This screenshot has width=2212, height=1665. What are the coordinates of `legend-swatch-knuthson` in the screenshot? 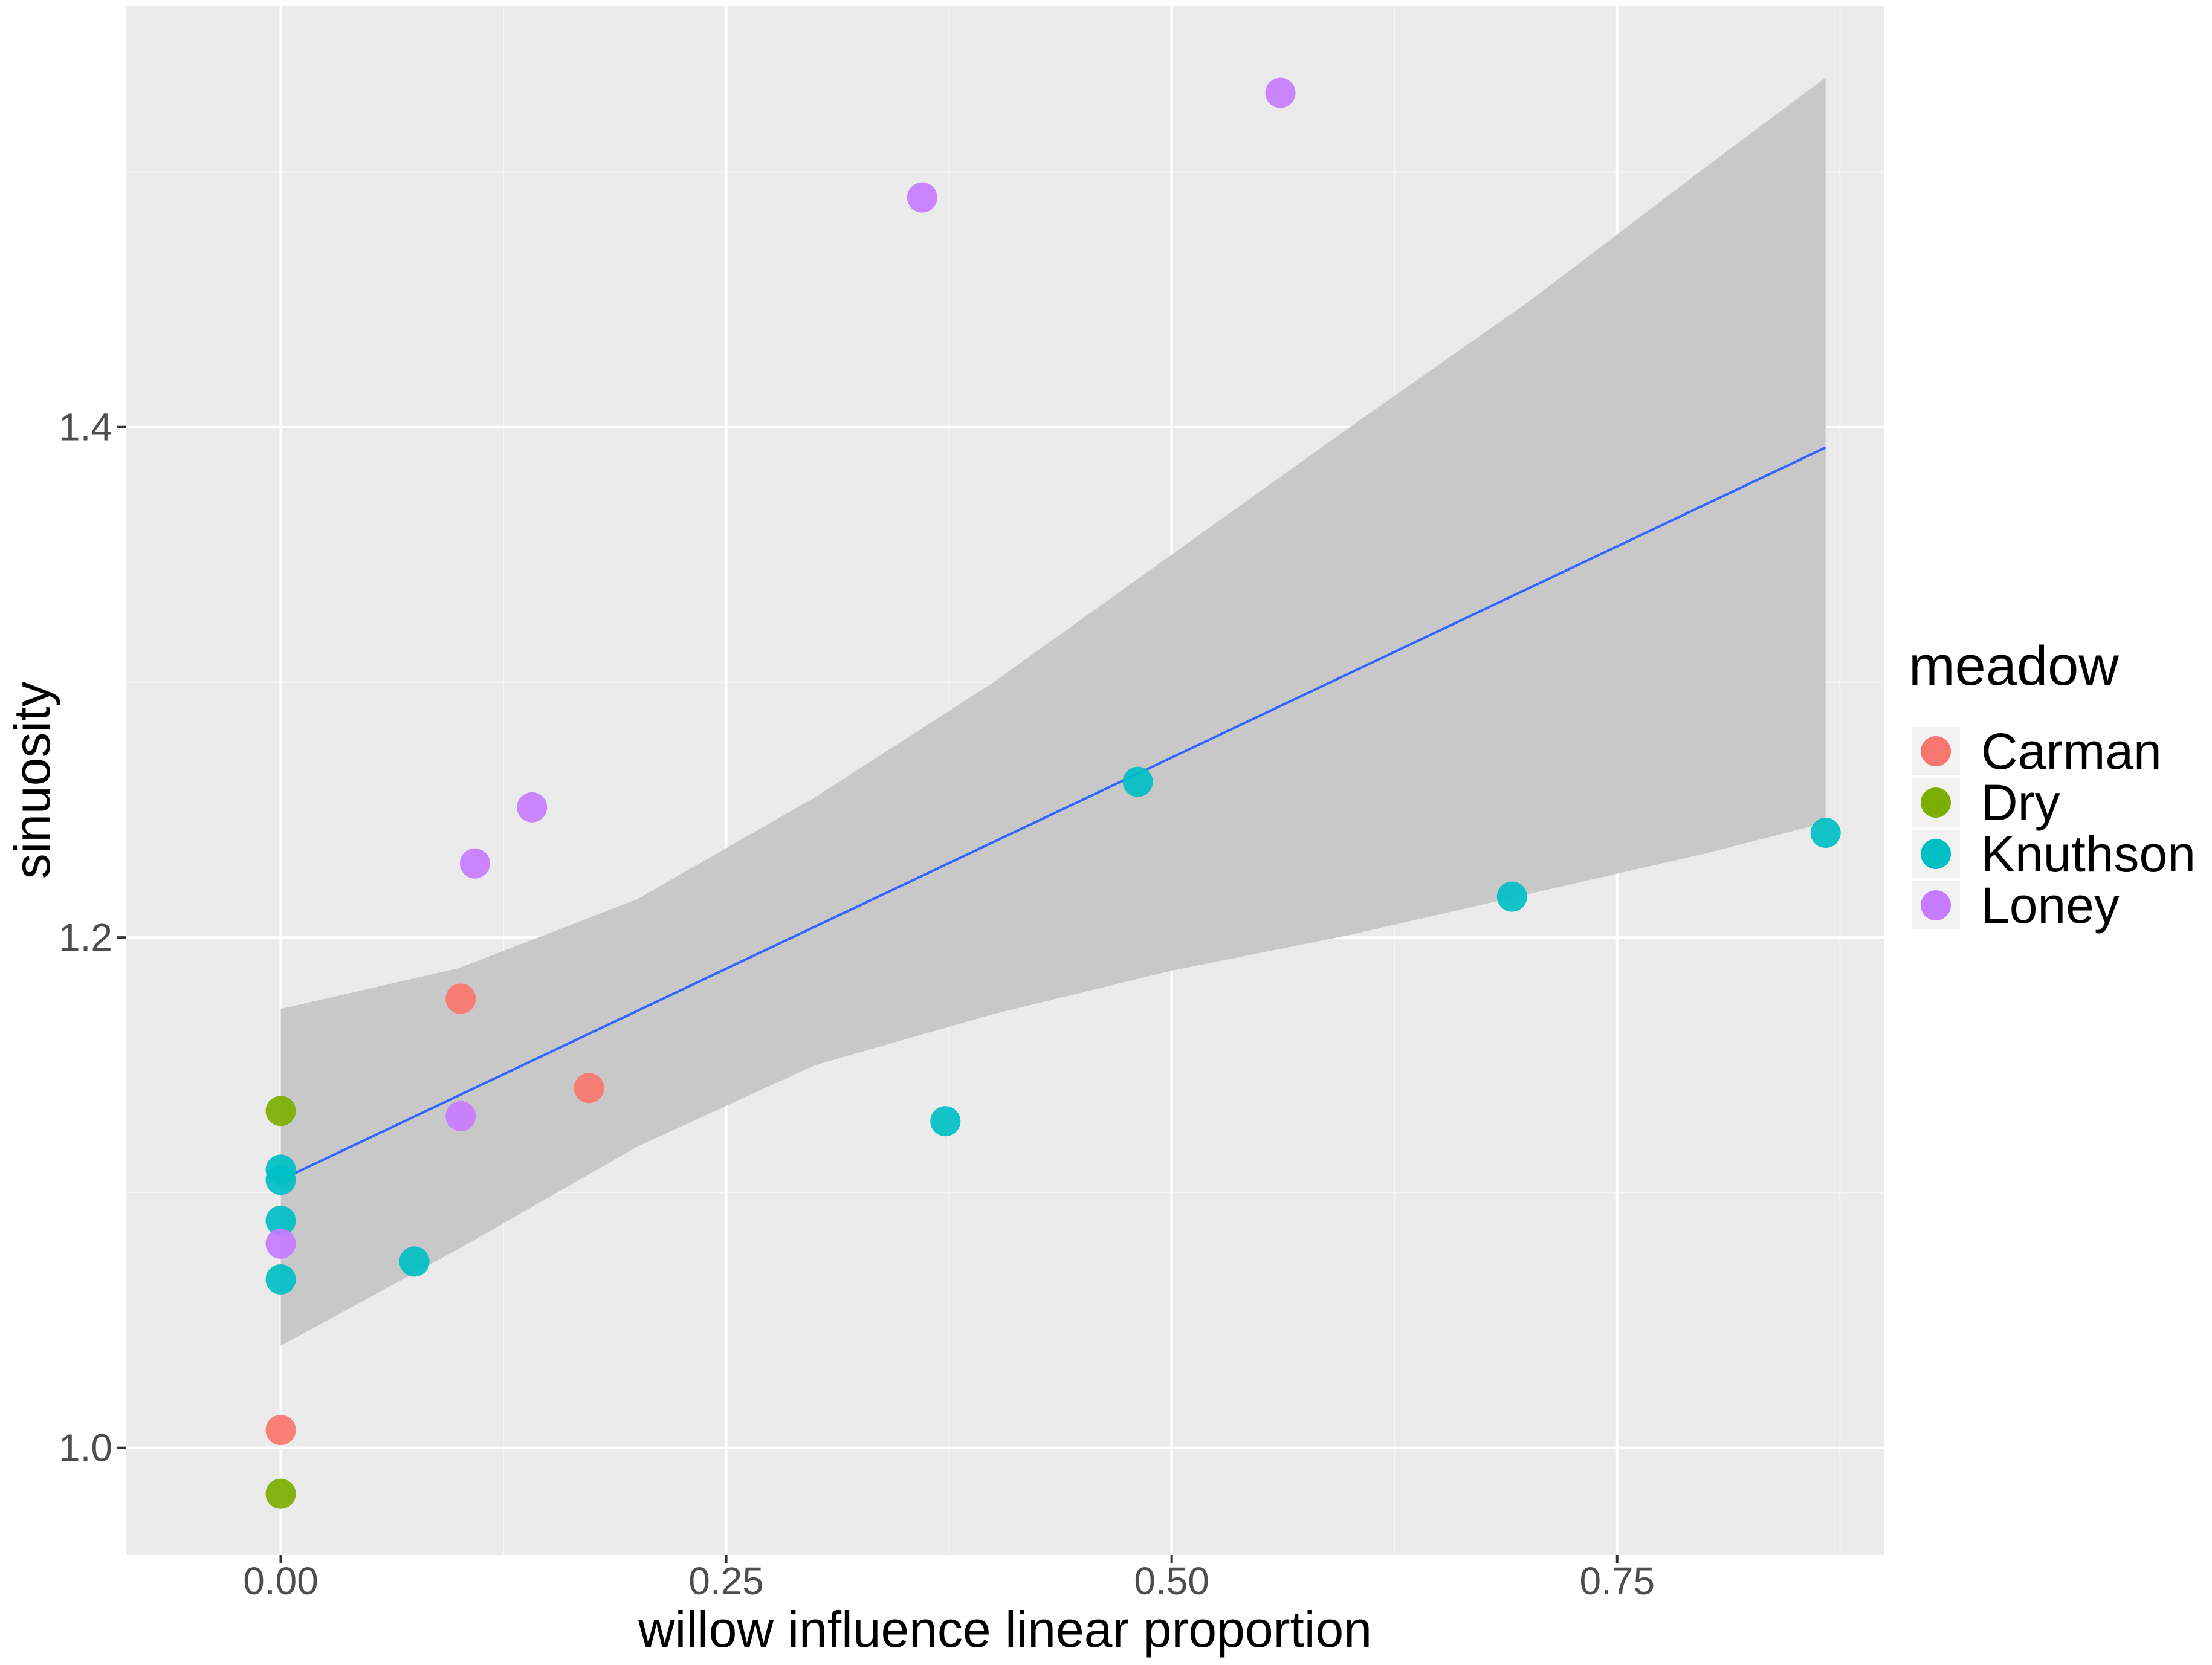 It's located at (1936, 854).